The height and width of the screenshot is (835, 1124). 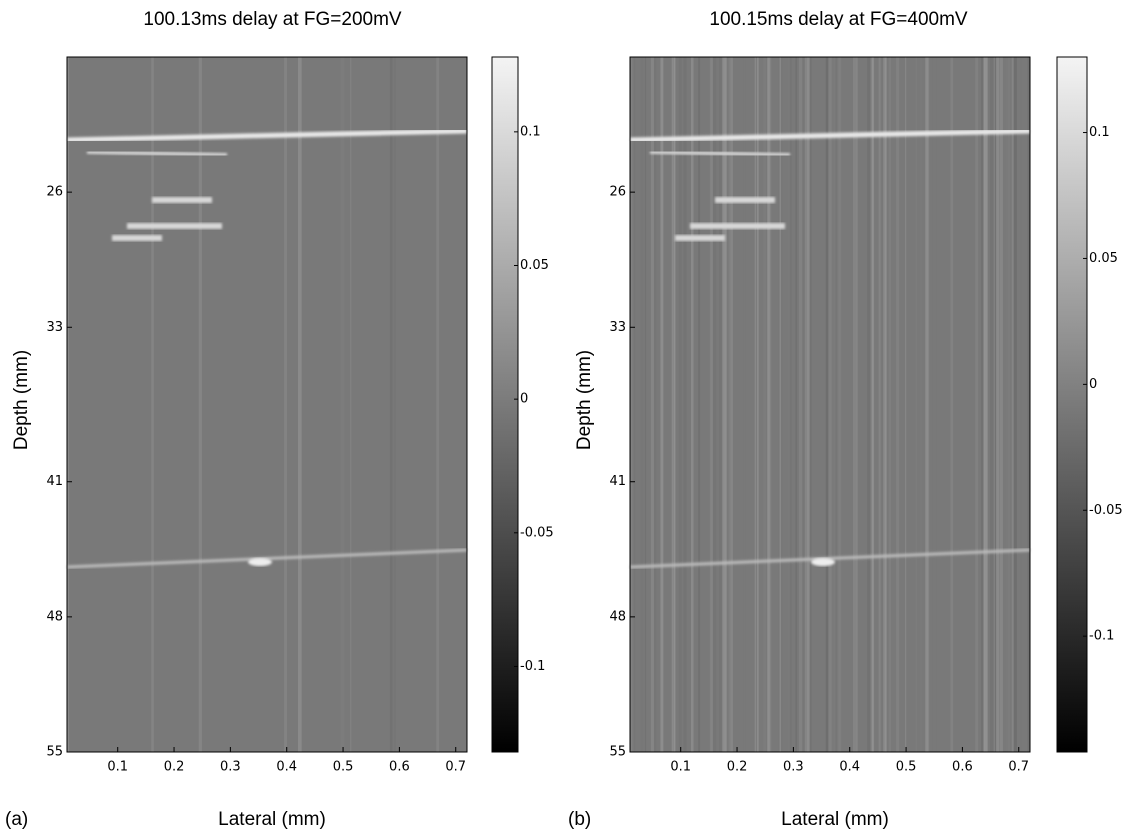 I want to click on y-axis-label: Depth (mm), so click(x=584, y=400).